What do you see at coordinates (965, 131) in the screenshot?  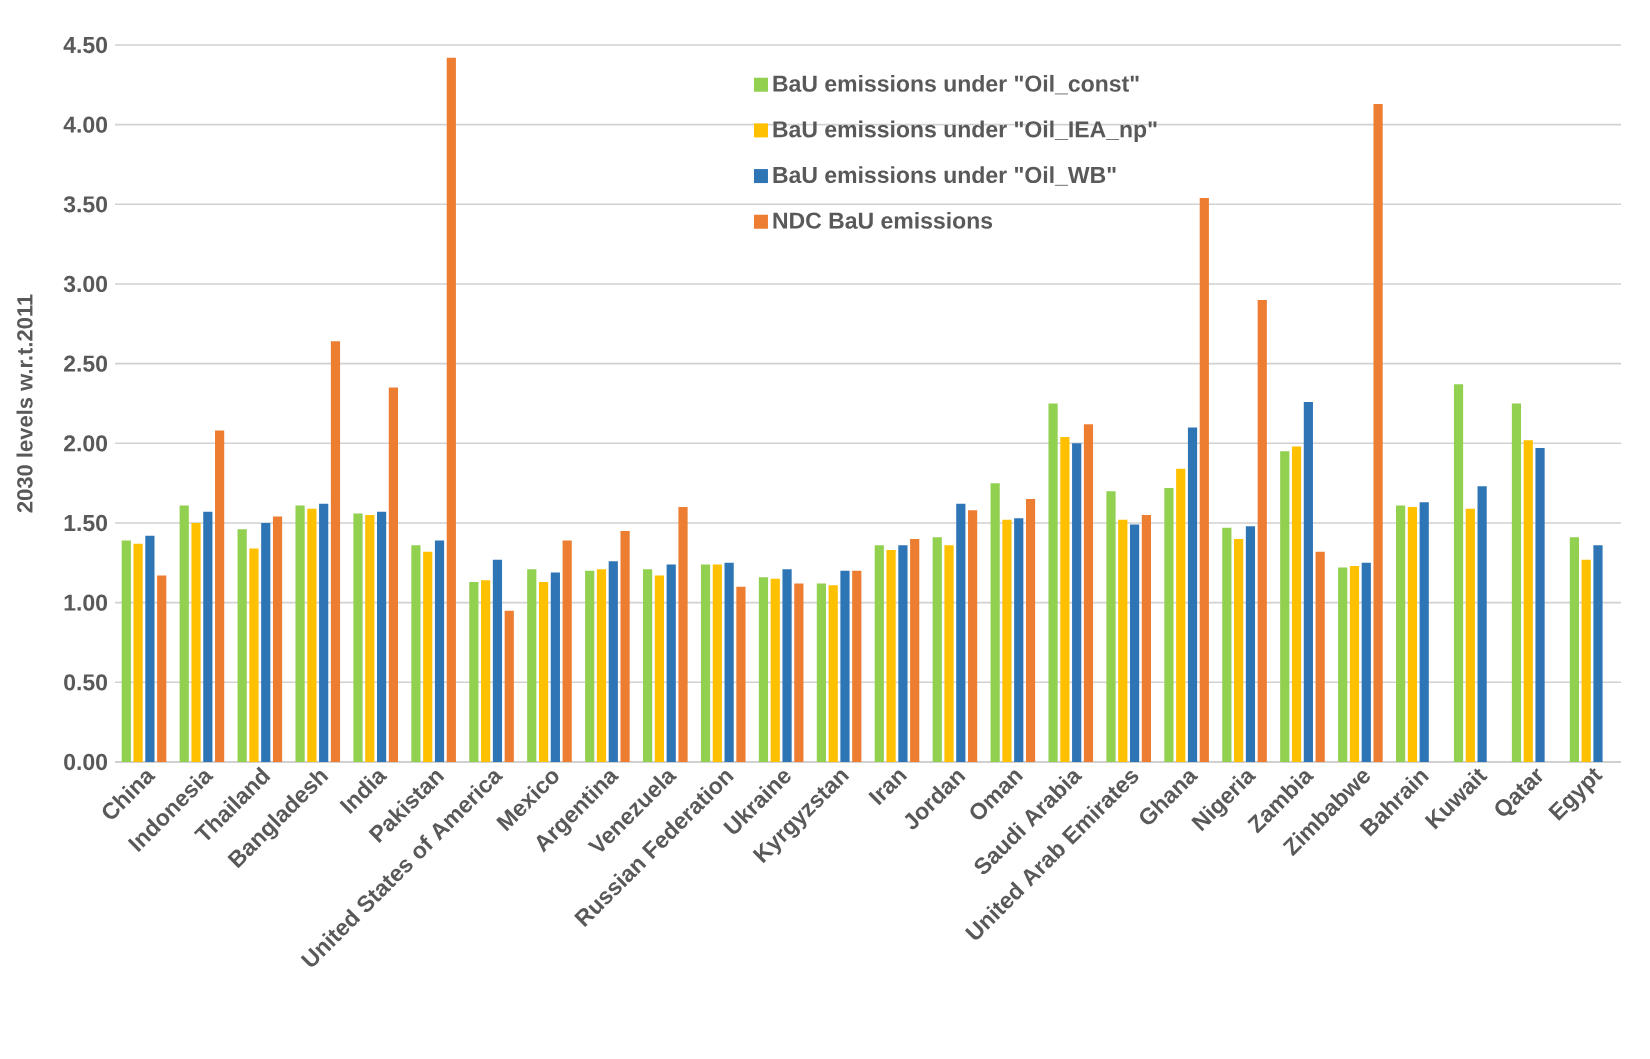 I see `legend-label: BaU emissions under "Oil_IEA_np"` at bounding box center [965, 131].